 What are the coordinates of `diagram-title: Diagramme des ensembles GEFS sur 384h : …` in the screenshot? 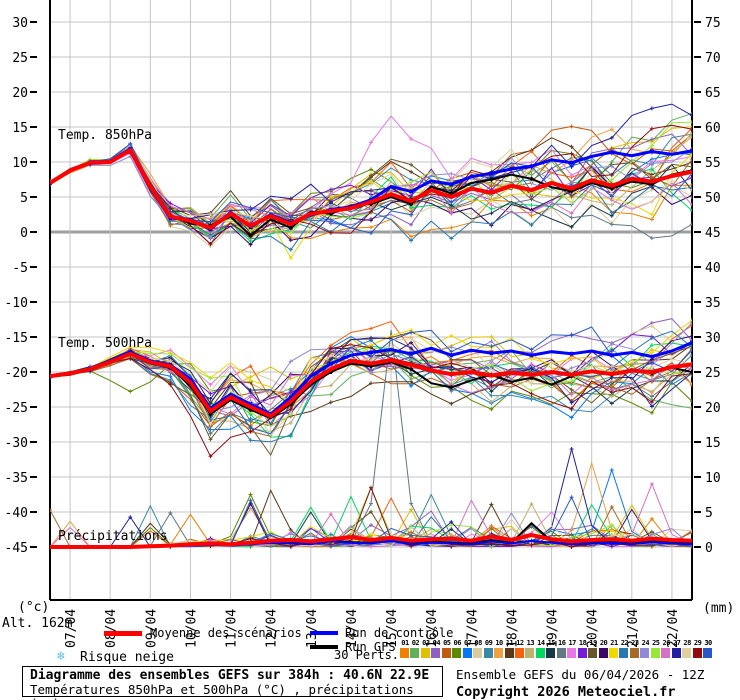 It's located at (230, 675).